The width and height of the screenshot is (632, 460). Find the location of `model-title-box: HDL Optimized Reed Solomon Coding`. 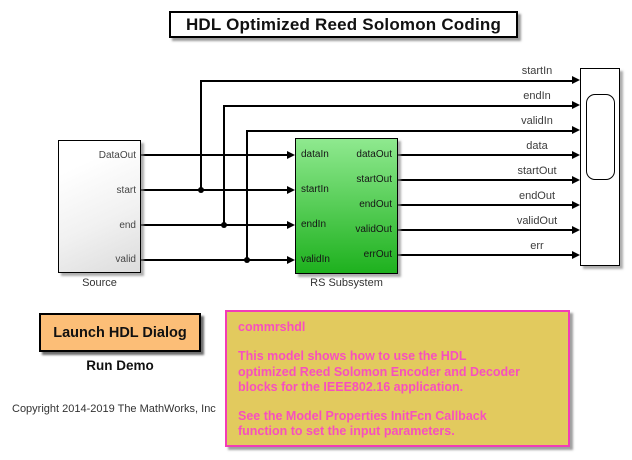

model-title-box: HDL Optimized Reed Solomon Coding is located at coordinates (343, 24).